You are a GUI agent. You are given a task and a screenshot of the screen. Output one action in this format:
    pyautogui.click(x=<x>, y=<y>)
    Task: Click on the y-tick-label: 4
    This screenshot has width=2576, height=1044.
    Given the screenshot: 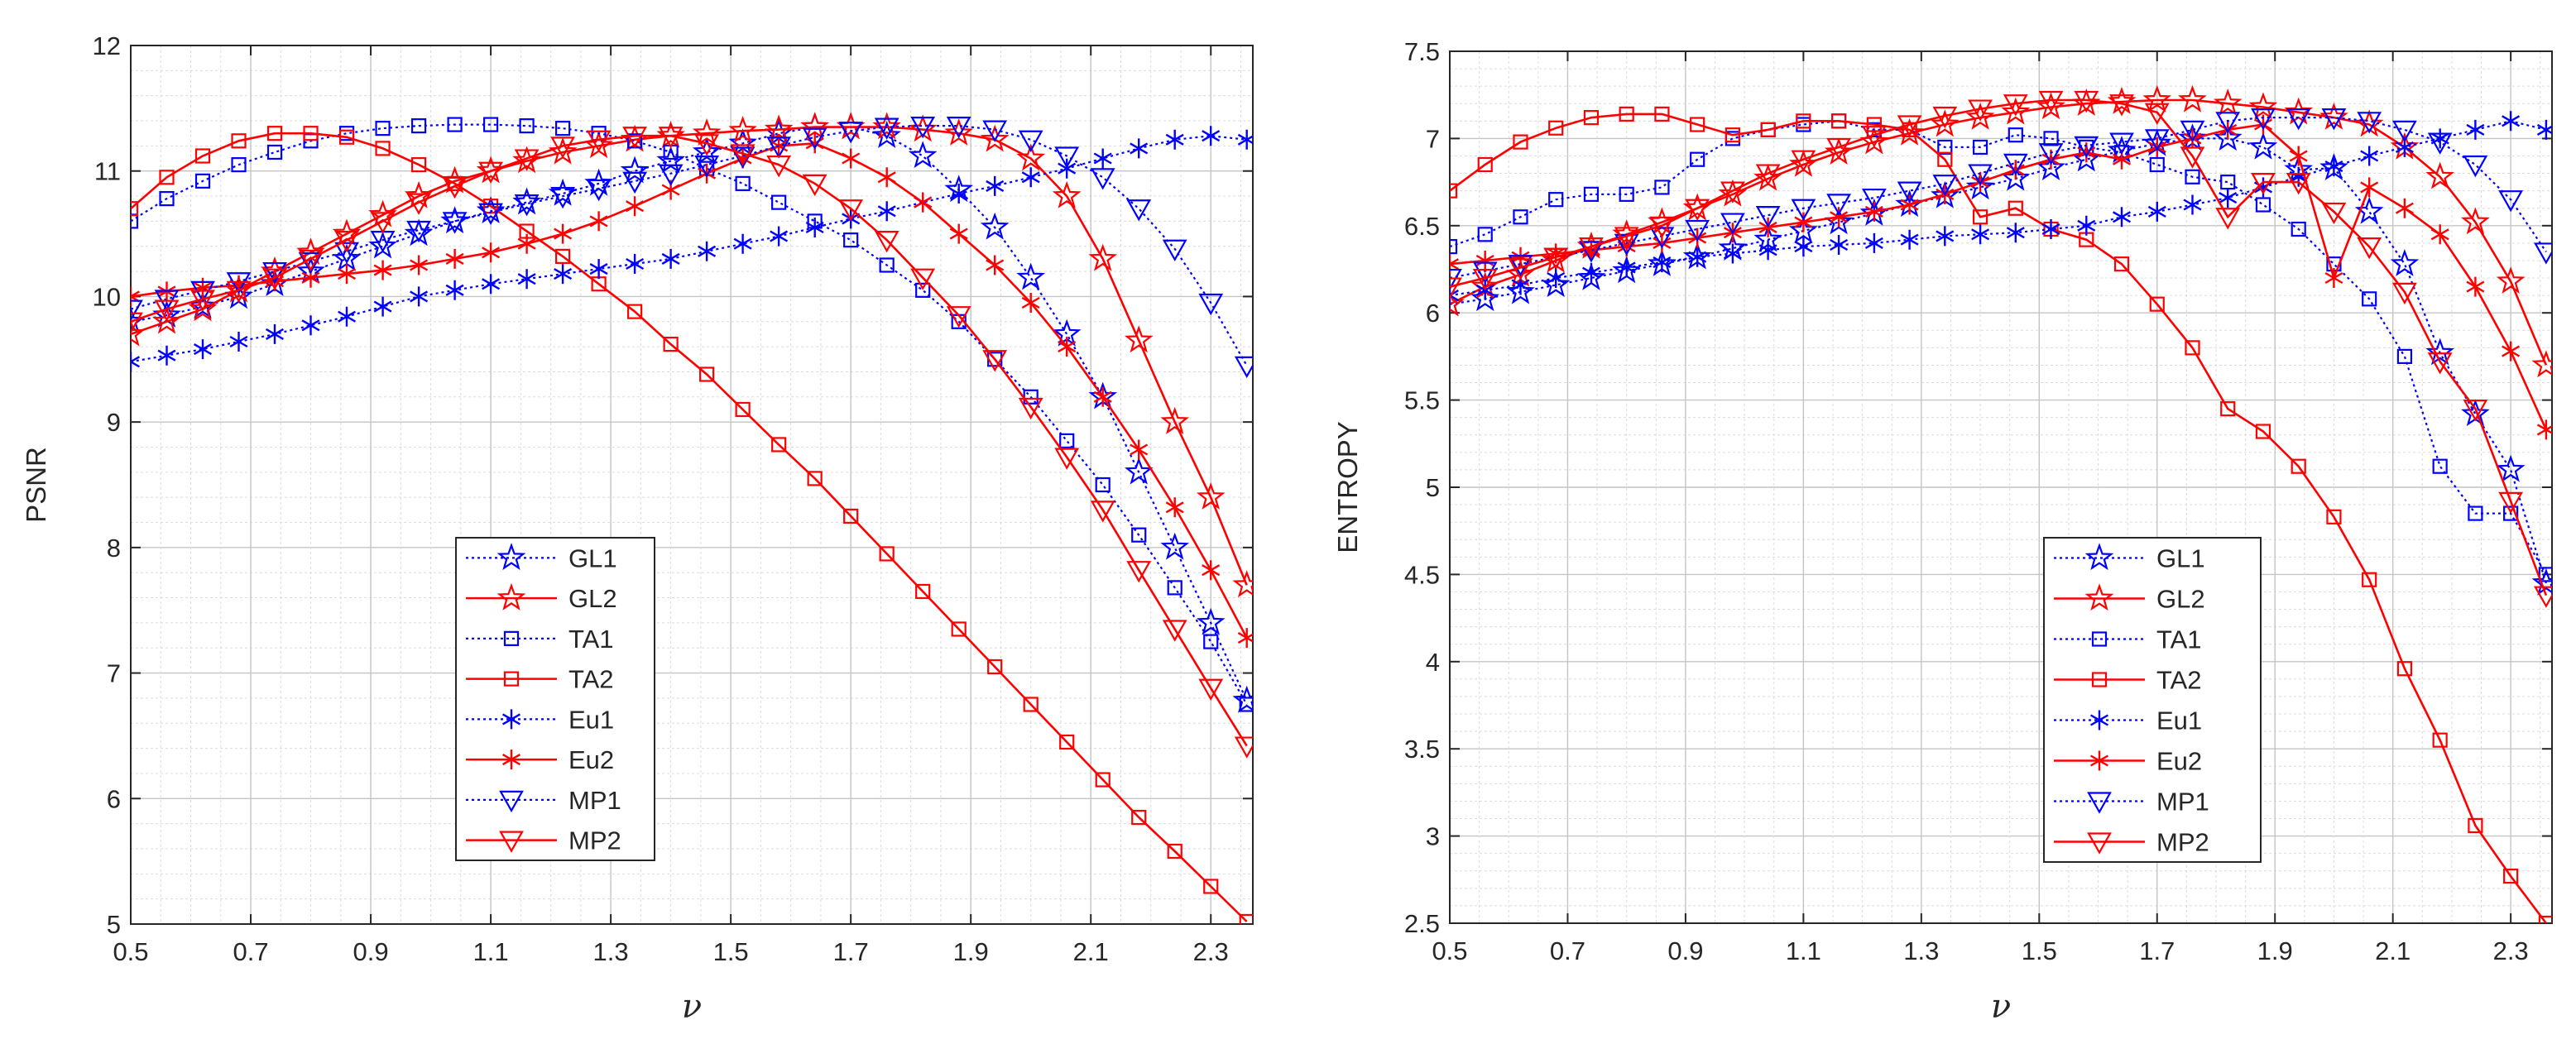 What is the action you would take?
    pyautogui.click(x=1433, y=662)
    